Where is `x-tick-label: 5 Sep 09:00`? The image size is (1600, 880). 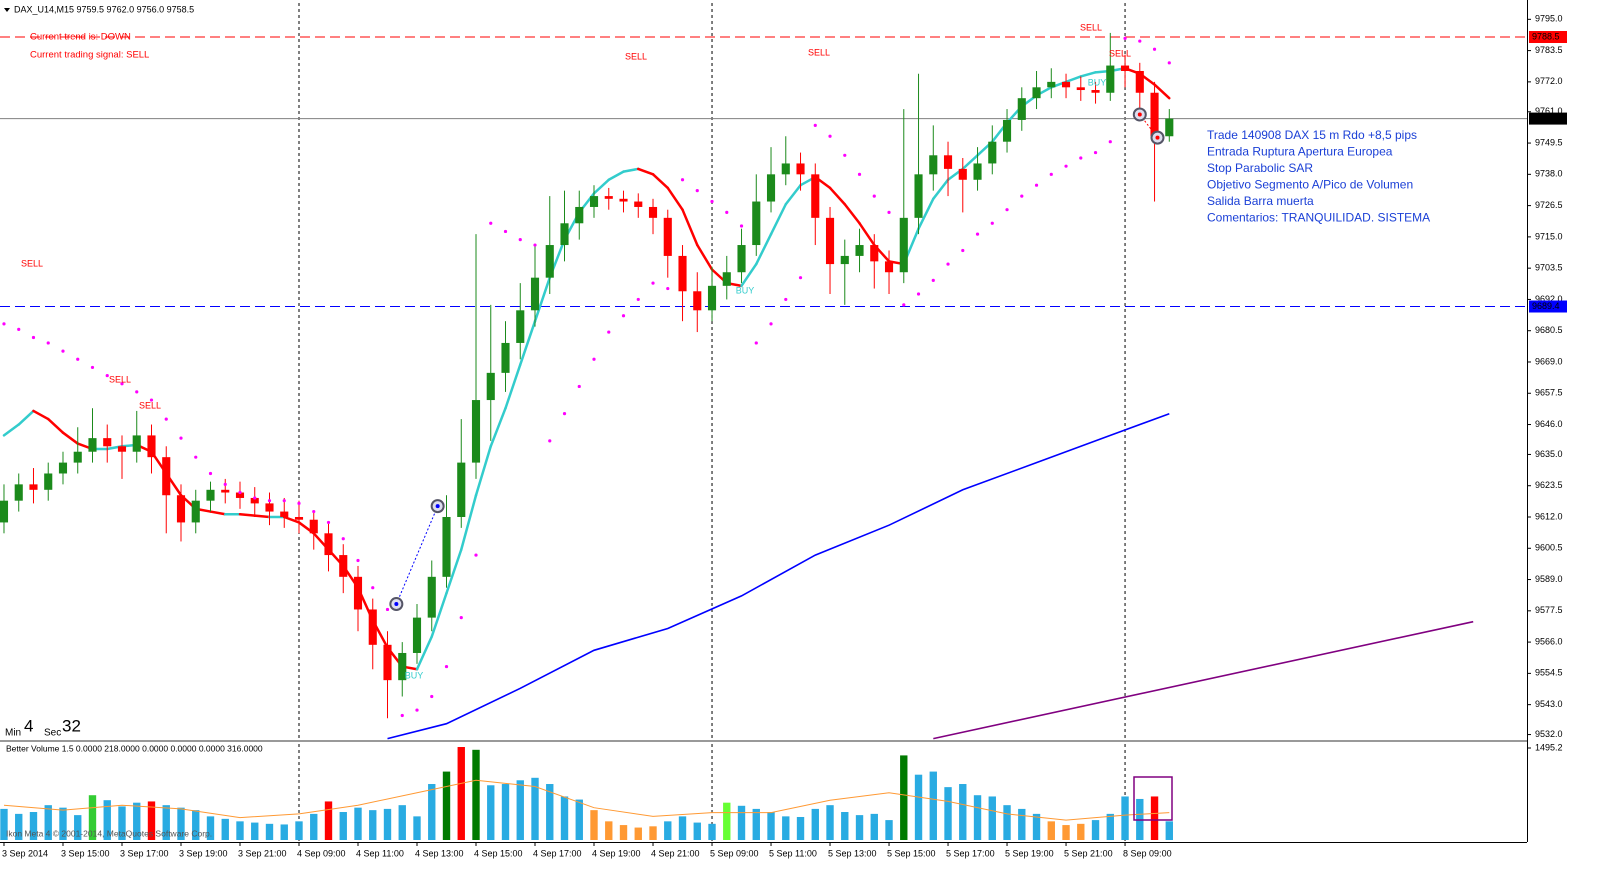 x-tick-label: 5 Sep 09:00 is located at coordinates (734, 853).